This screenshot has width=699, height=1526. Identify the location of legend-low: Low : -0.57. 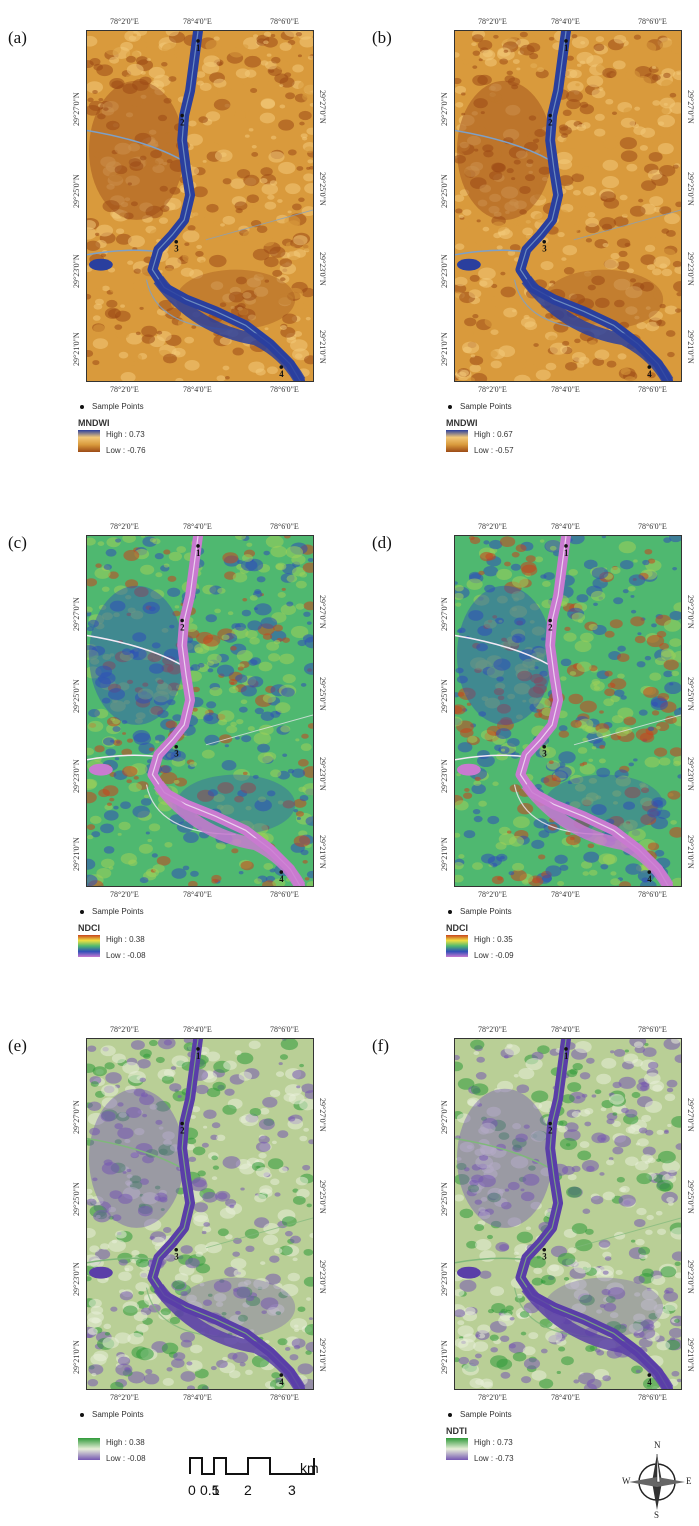
(494, 450).